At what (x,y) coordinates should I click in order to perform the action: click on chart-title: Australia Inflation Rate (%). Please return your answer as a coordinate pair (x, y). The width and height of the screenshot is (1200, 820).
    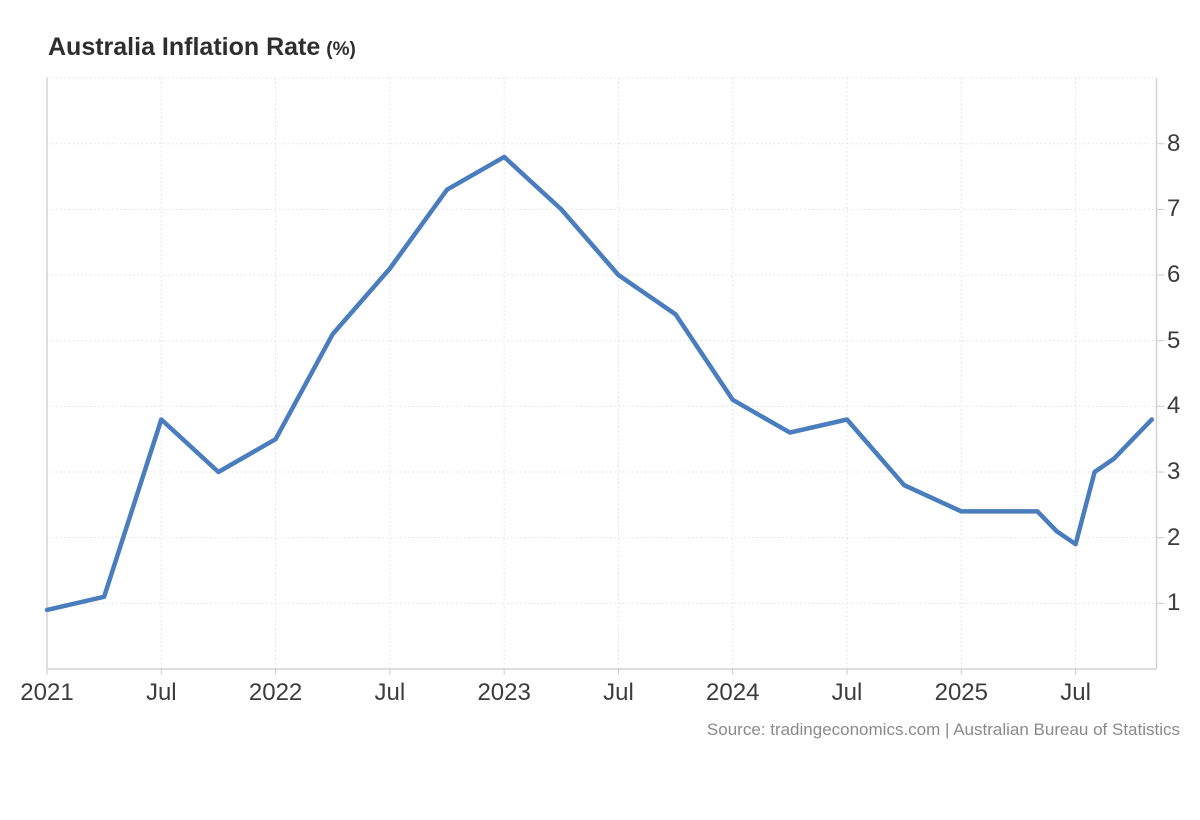
    Looking at the image, I should click on (202, 47).